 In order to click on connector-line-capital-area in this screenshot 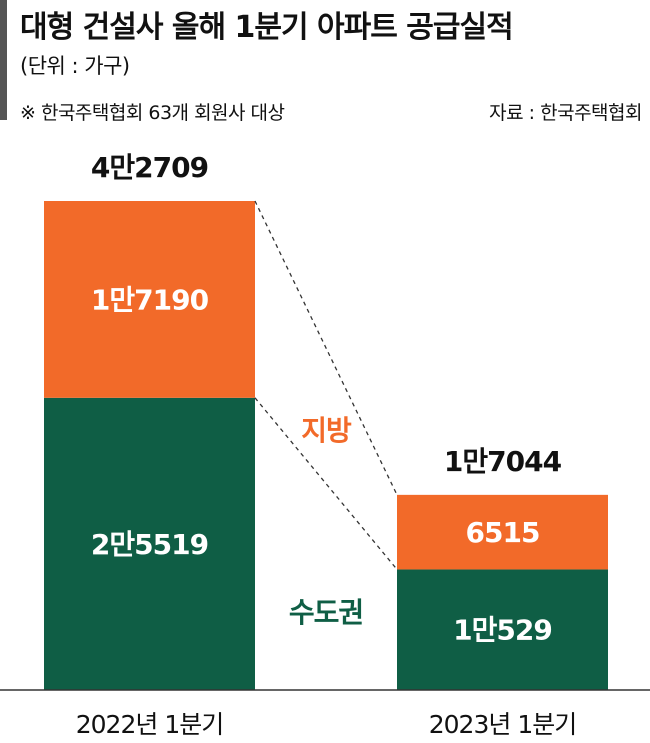, I will do `click(326, 483)`.